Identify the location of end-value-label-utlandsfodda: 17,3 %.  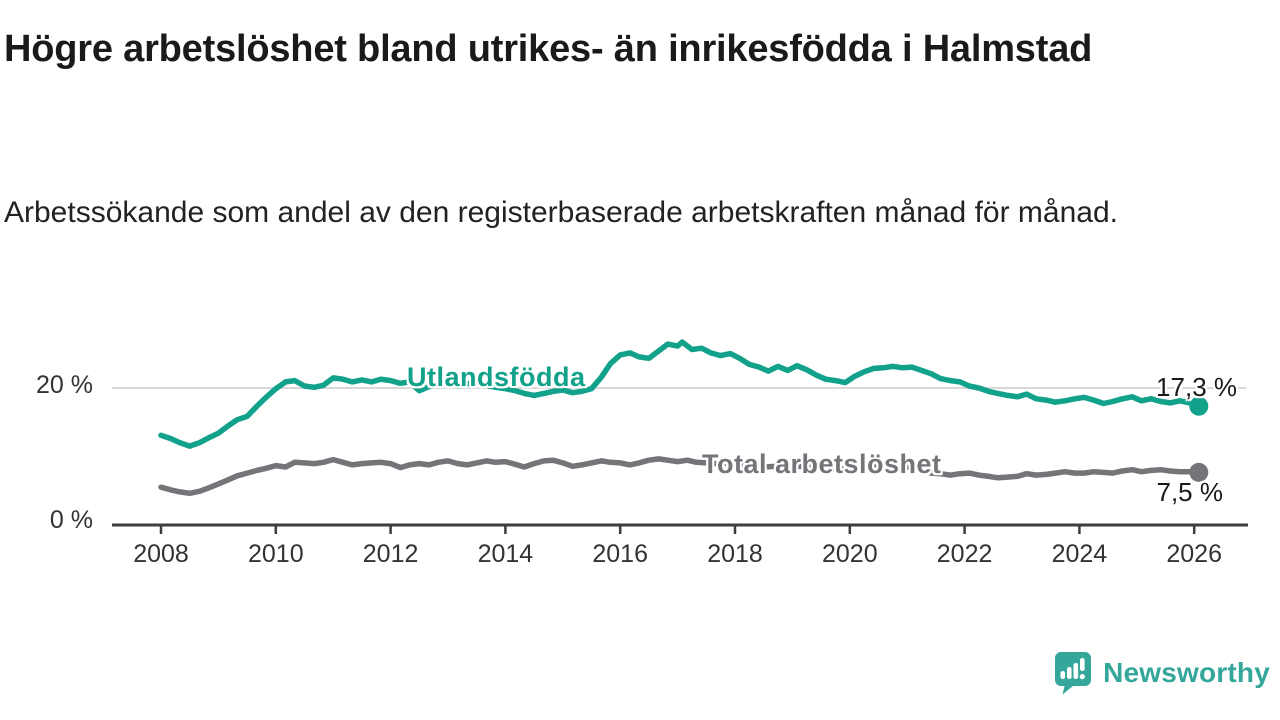
(1196, 387).